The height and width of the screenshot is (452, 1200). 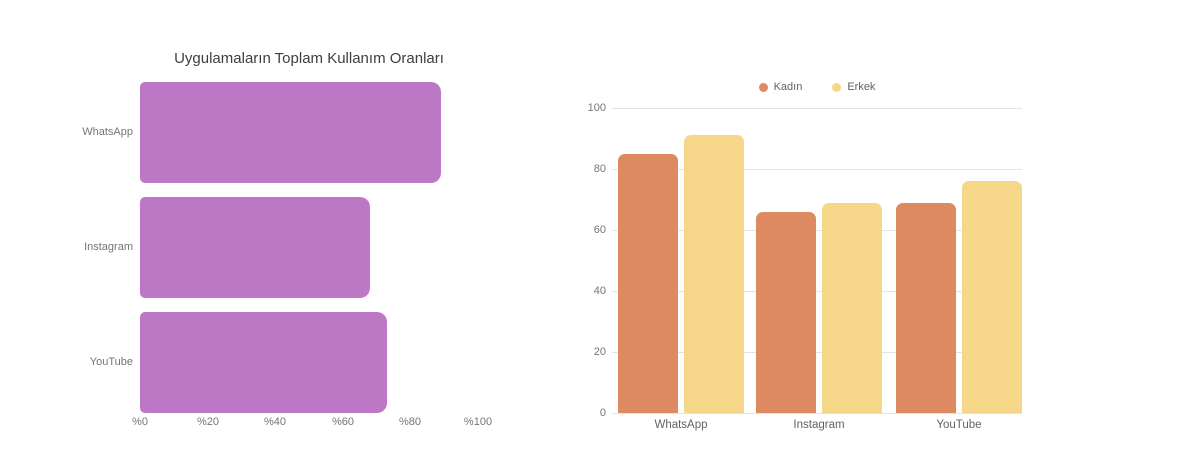 What do you see at coordinates (208, 422) in the screenshot?
I see `x-axis-tick-20: %20` at bounding box center [208, 422].